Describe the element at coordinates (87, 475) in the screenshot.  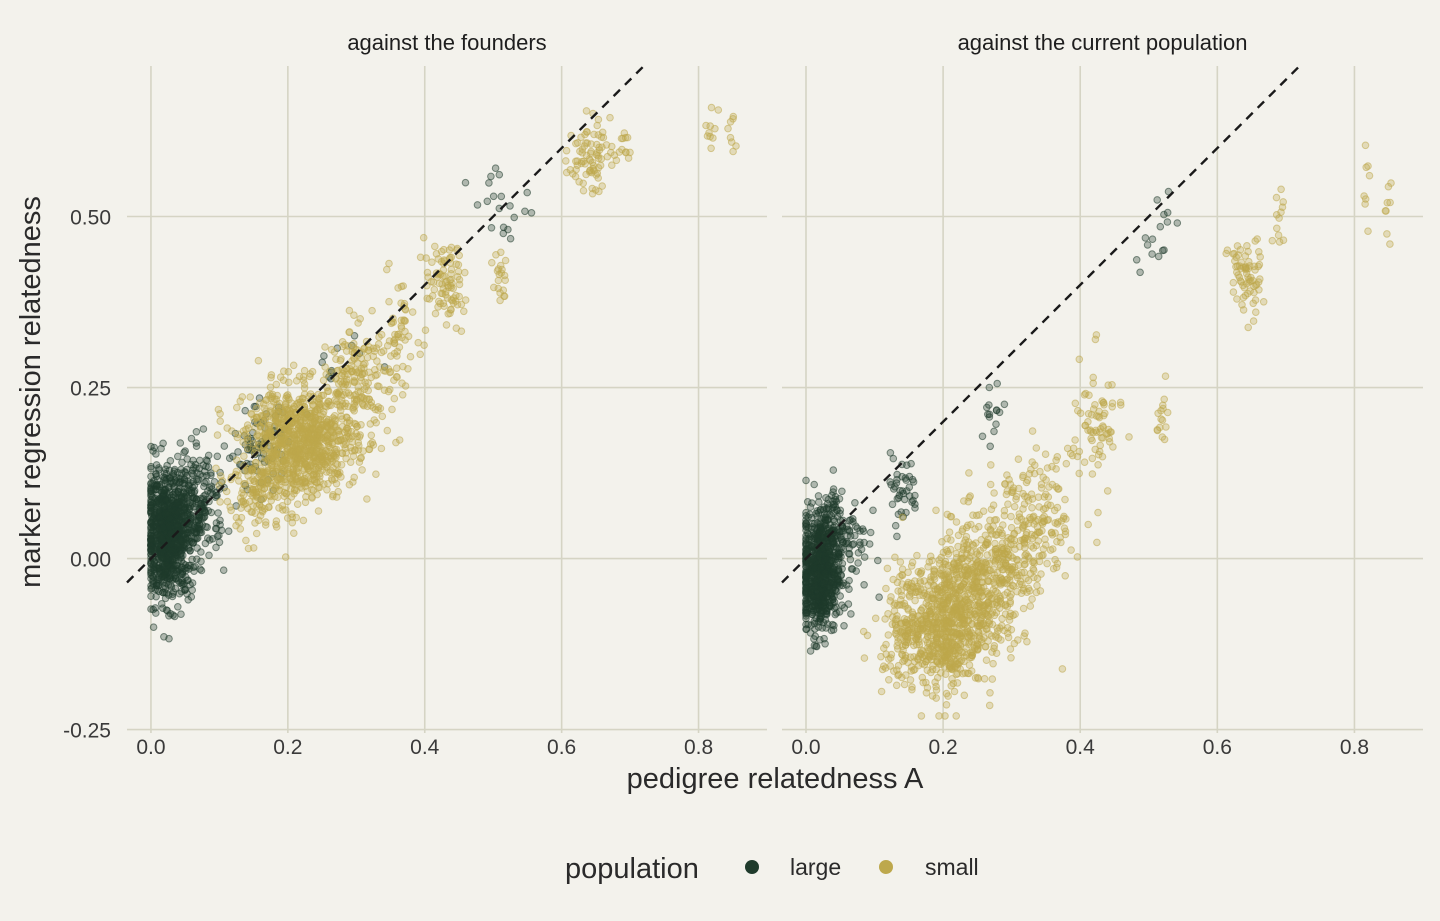
I see `y-tick-labels: -0.250.000.250.50` at that location.